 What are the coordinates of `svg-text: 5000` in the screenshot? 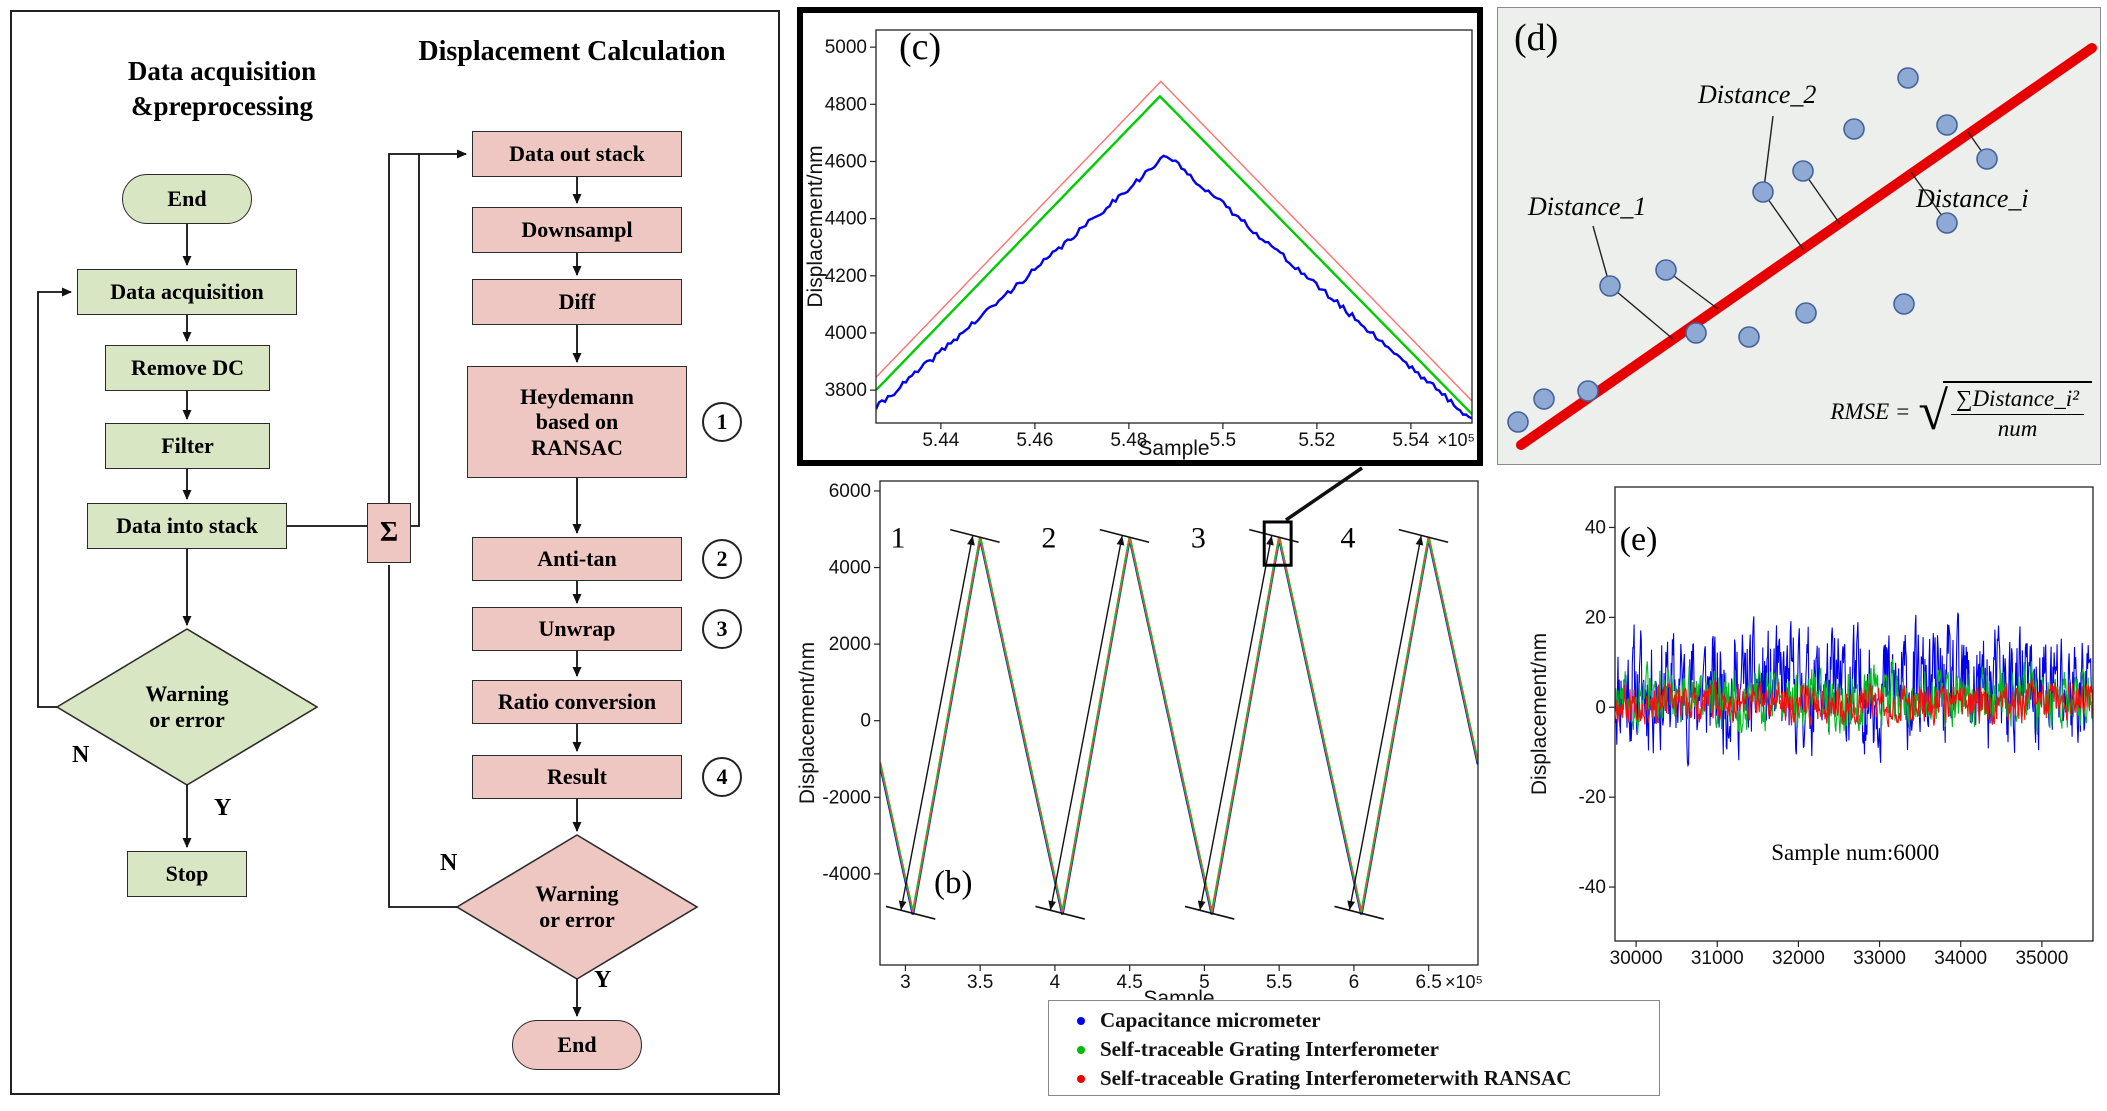 It's located at (846, 47).